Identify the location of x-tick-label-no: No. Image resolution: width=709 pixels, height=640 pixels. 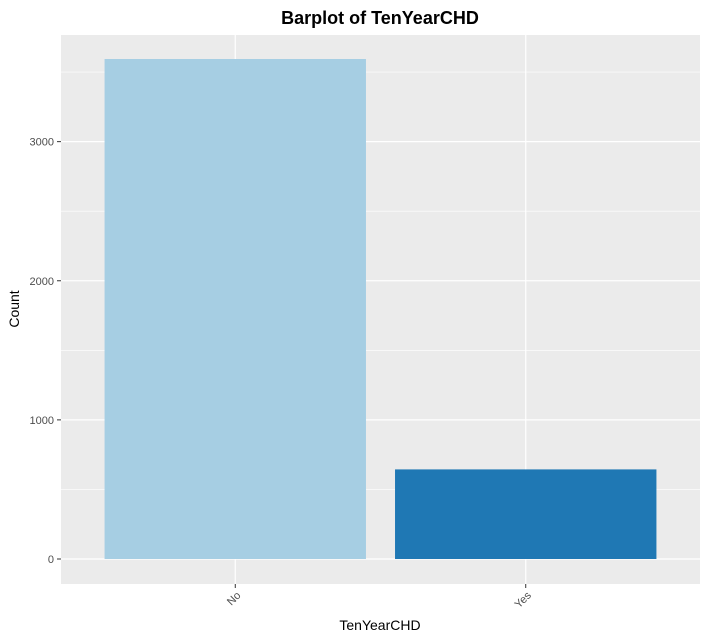
(234, 599).